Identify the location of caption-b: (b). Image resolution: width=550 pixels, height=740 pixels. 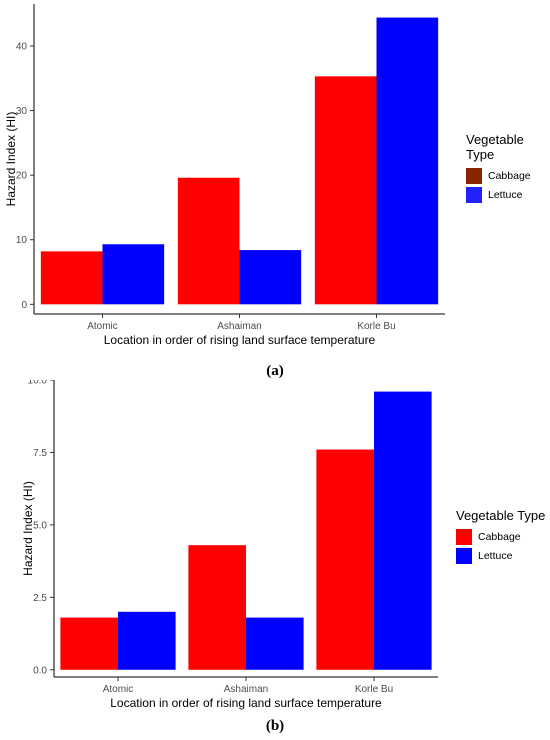
(275, 726).